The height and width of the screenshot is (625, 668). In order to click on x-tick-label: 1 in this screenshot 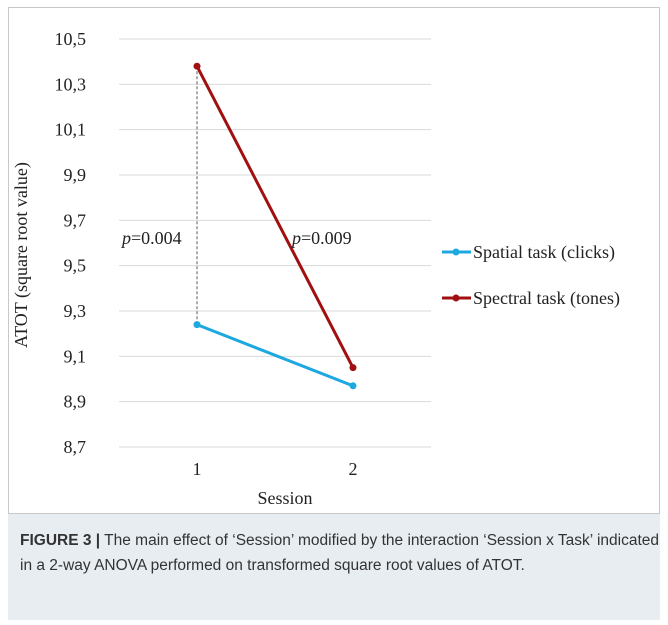, I will do `click(197, 469)`.